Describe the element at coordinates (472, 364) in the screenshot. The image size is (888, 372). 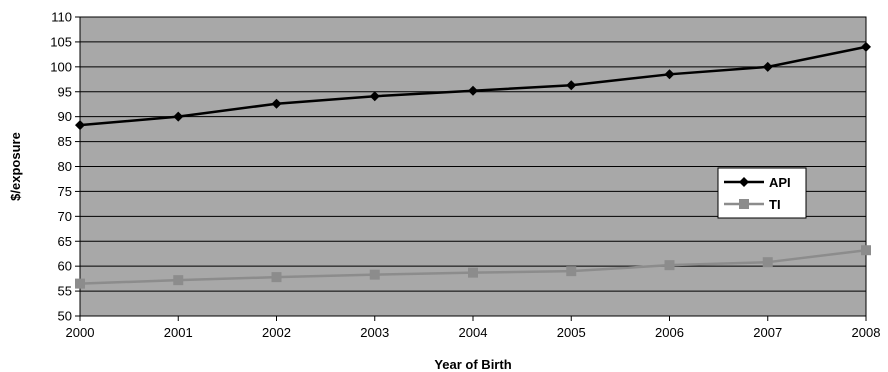
I see `x-axis-title: Year of Birth` at that location.